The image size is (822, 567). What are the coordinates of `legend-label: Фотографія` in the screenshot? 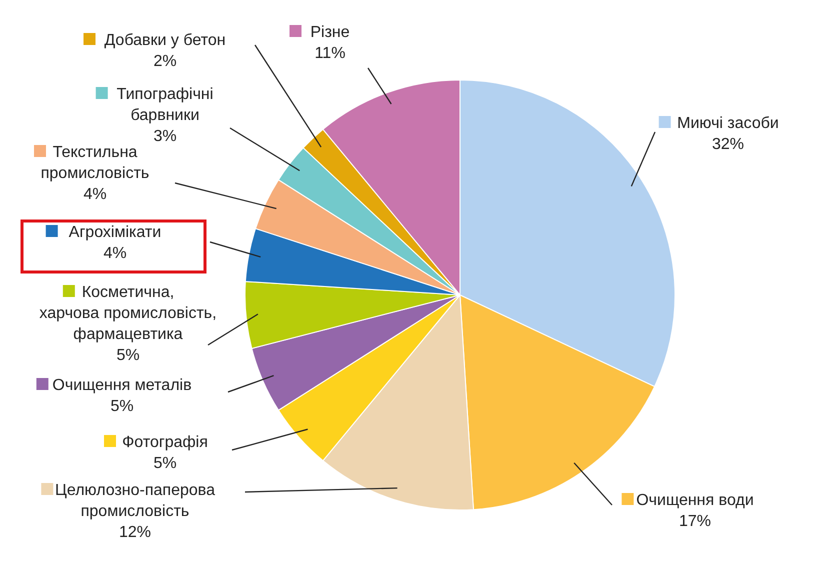 It's located at (165, 442).